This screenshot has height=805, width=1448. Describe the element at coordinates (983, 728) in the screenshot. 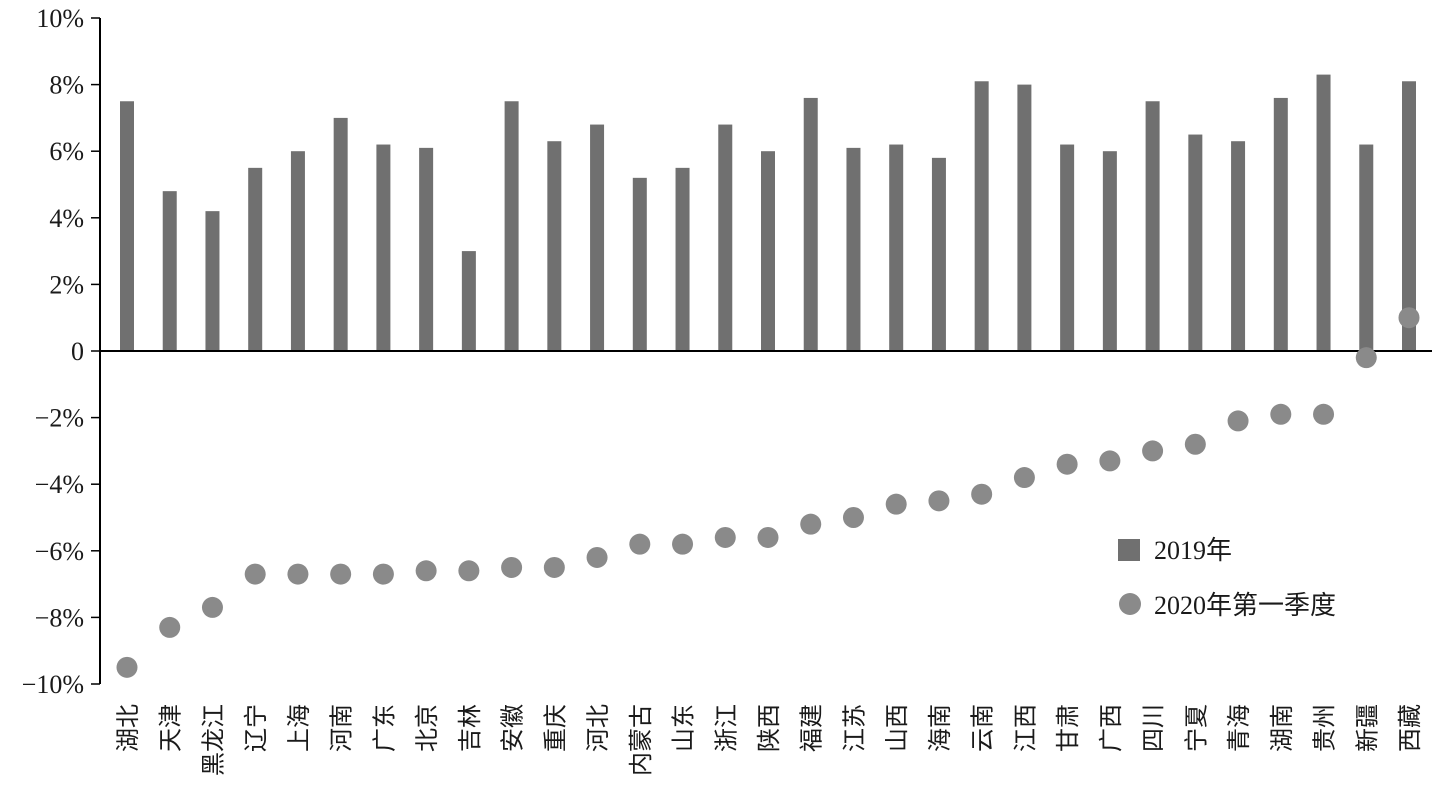

I see `category-label: 云南` at that location.